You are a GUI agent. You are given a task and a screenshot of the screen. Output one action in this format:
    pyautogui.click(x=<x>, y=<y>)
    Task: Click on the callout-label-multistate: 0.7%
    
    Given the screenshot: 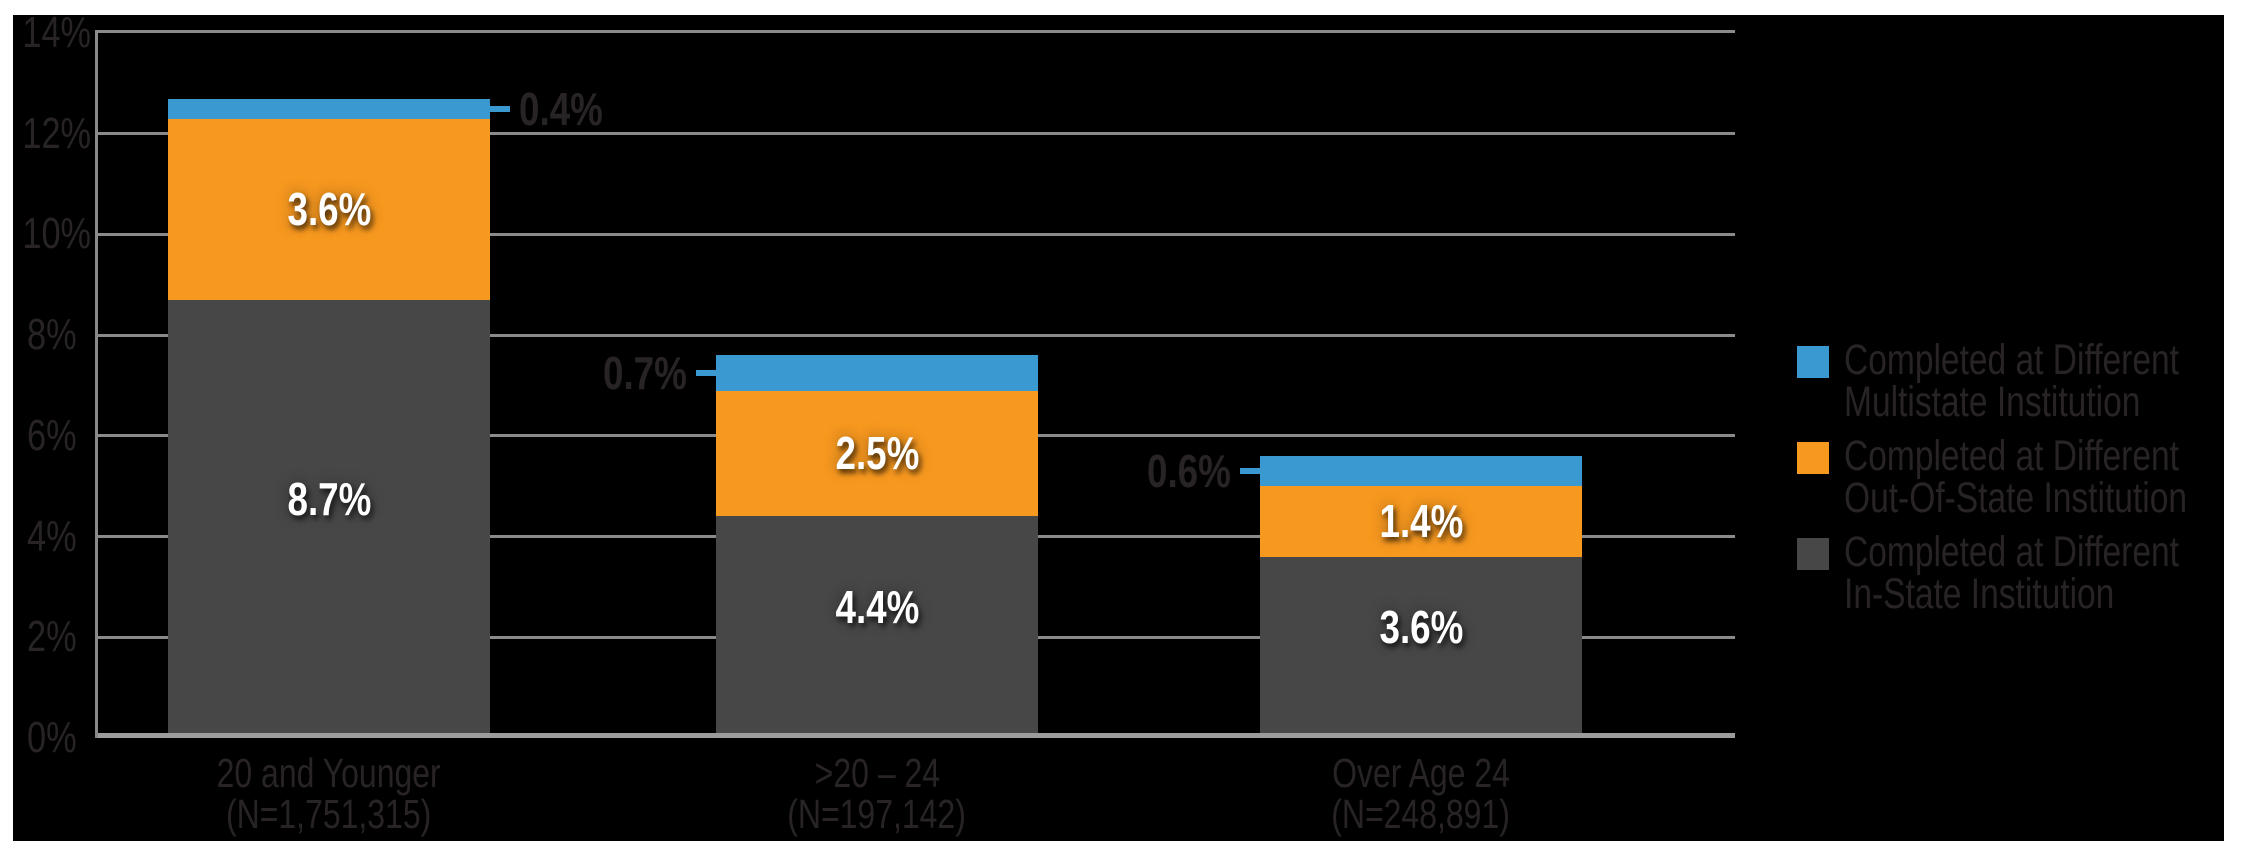 What is the action you would take?
    pyautogui.click(x=649, y=373)
    